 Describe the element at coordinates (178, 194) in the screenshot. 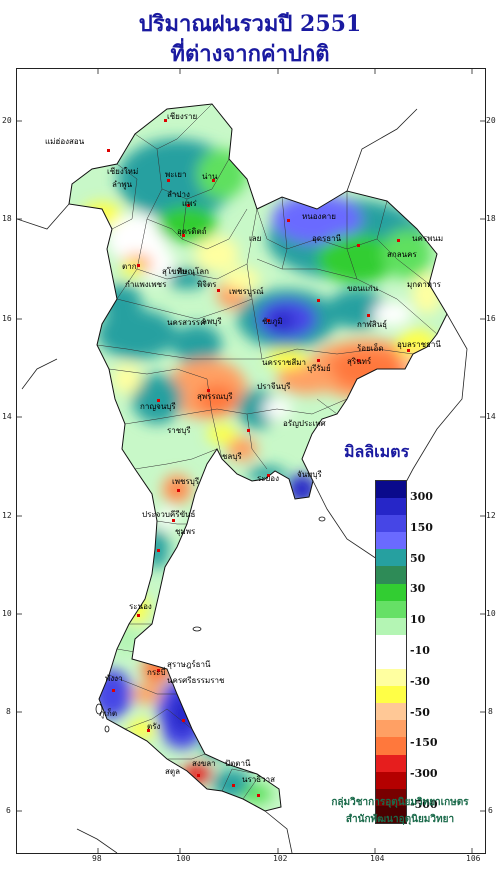

I see `province-label: ลำปาง` at that location.